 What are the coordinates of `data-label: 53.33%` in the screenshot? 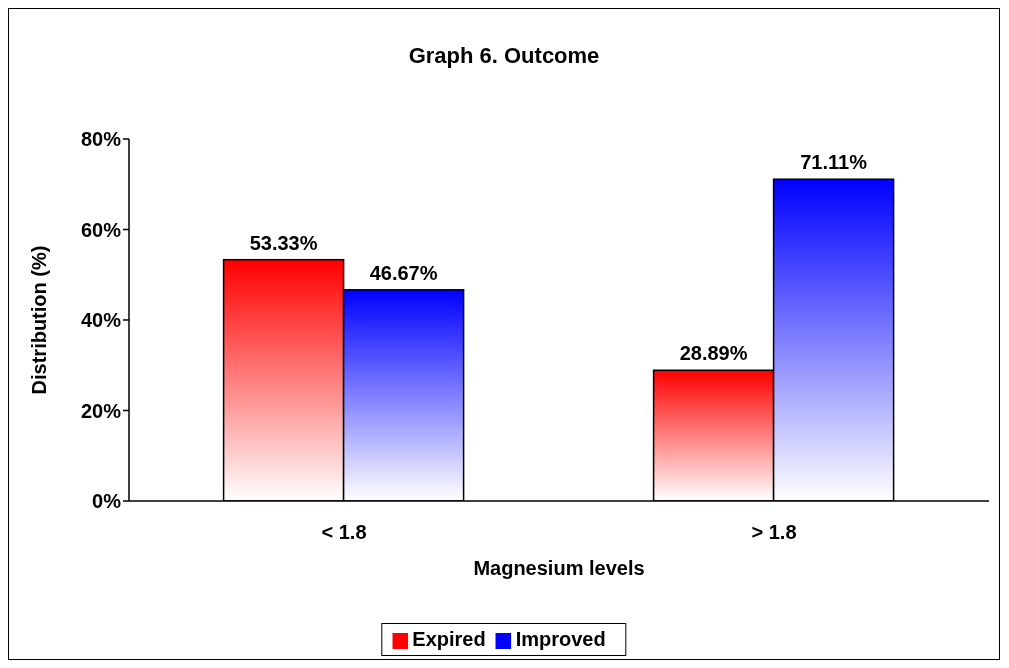 It's located at (283, 242).